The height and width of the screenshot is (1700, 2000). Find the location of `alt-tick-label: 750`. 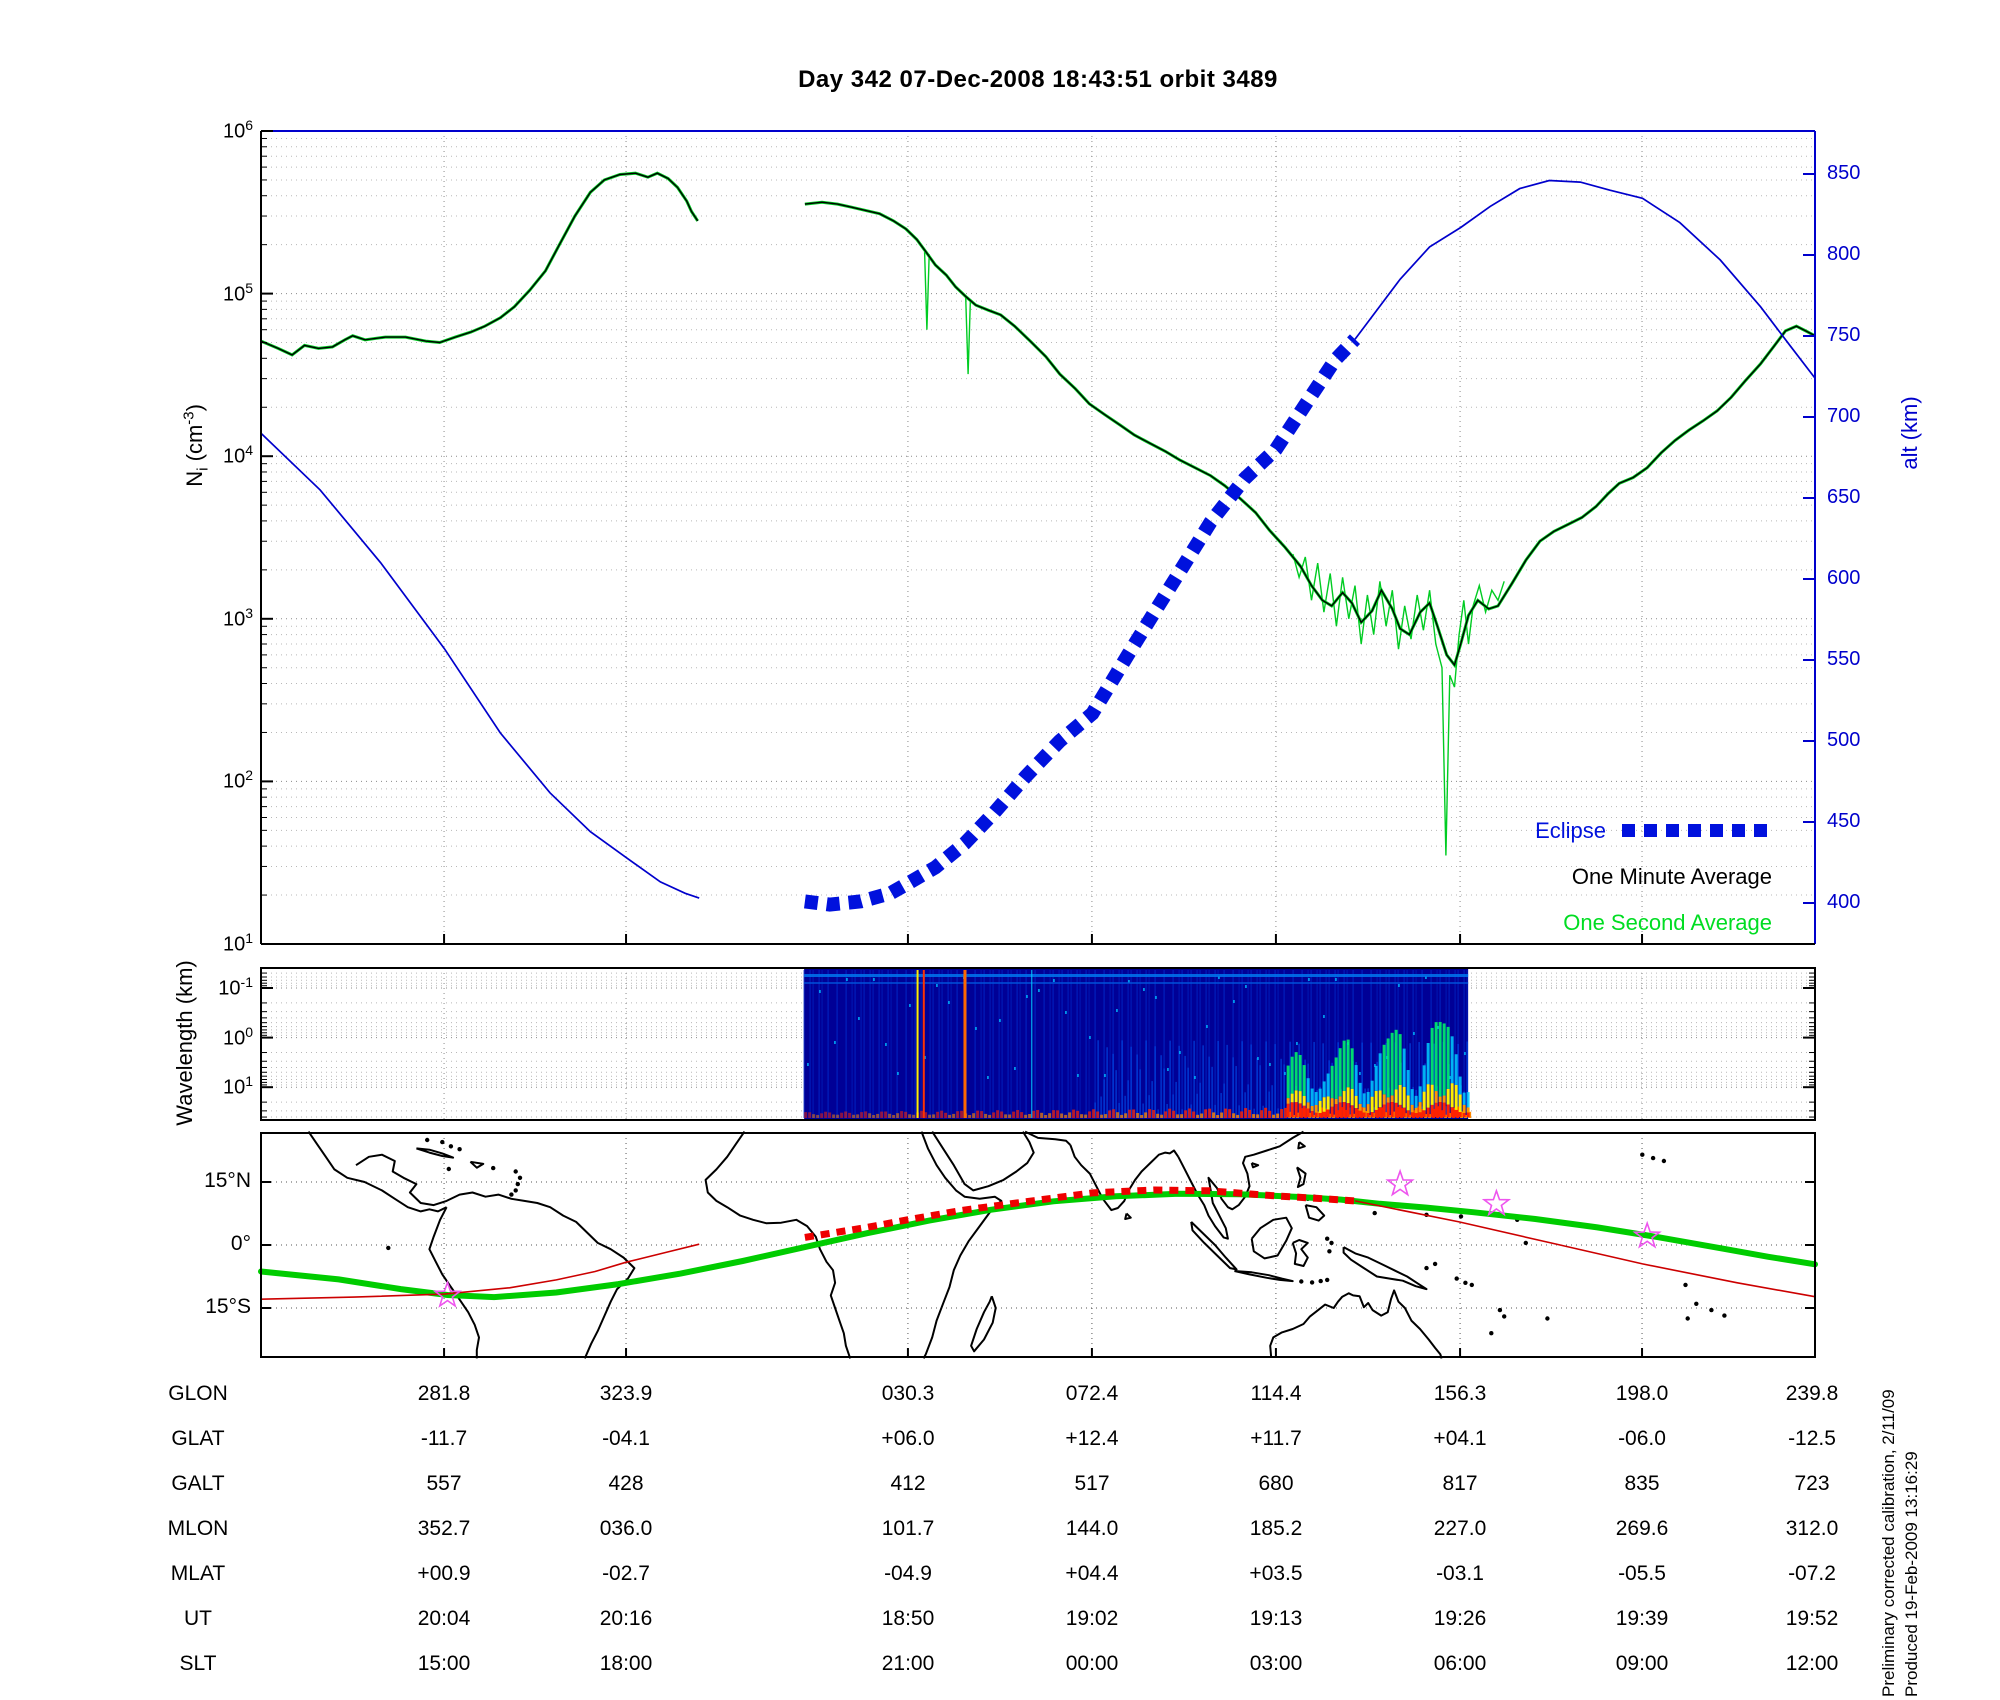

alt-tick-label: 750 is located at coordinates (1844, 335).